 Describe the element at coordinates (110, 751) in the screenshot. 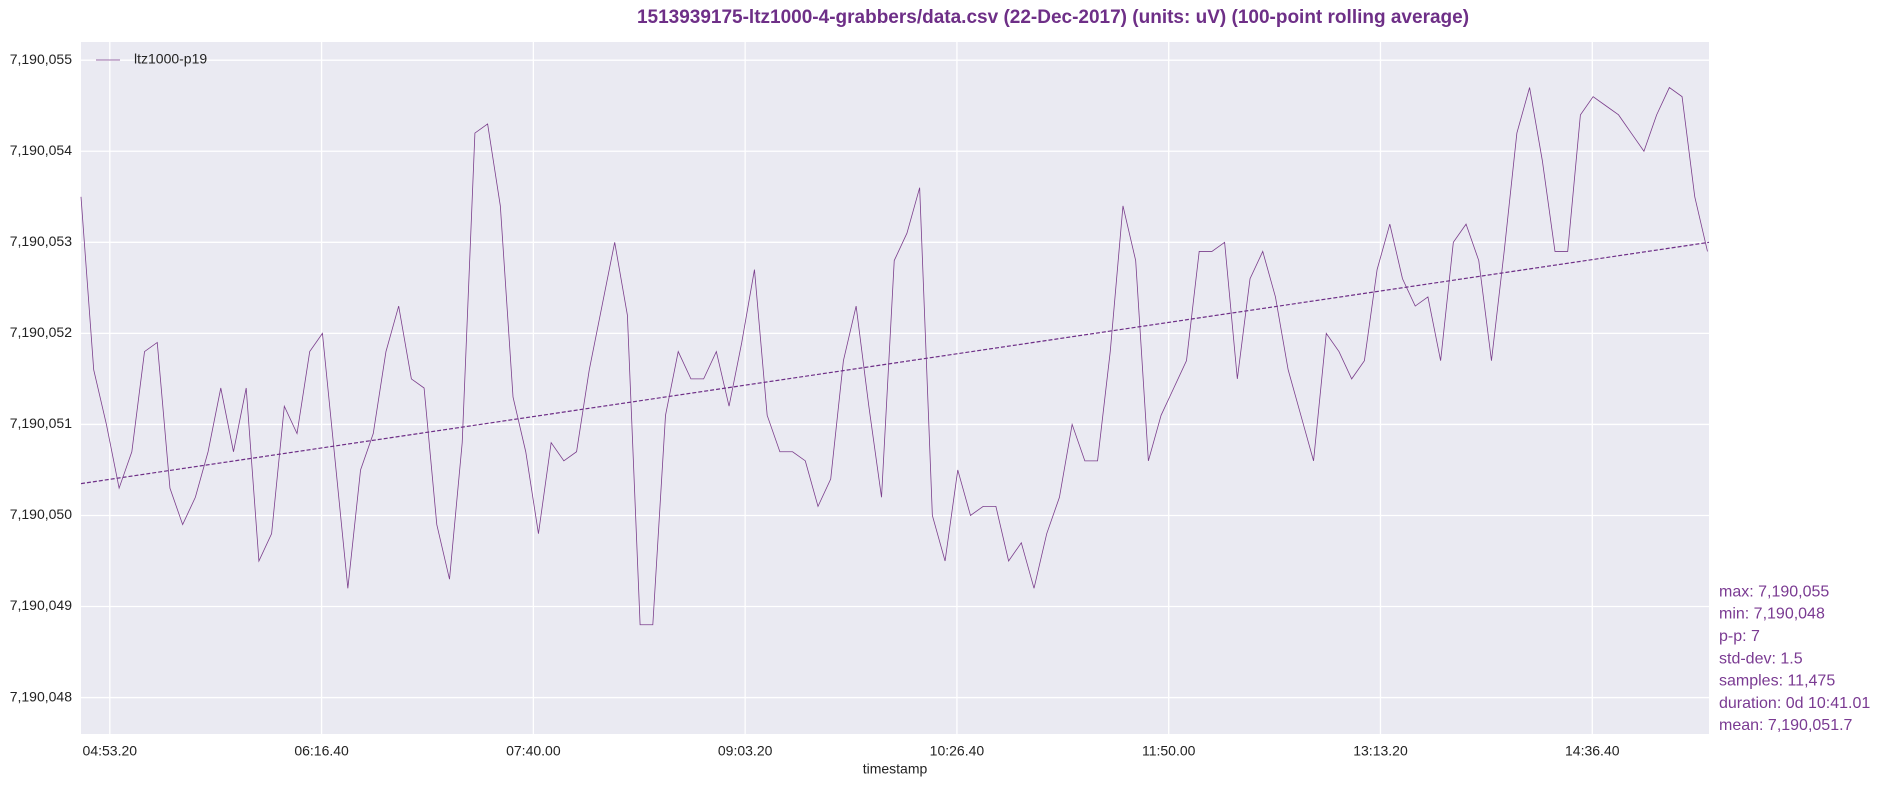

I see `x-tick-label: 04:53.20` at that location.